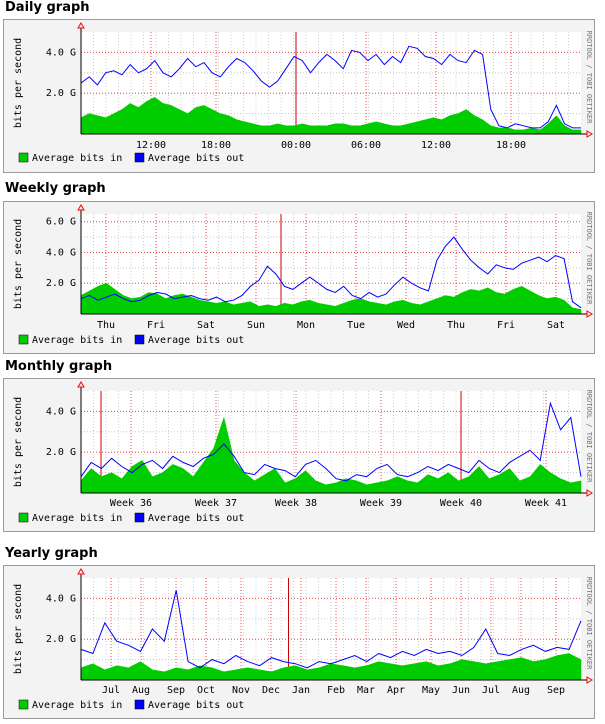  Describe the element at coordinates (366, 690) in the screenshot. I see `x-tick-label: Mar` at that location.